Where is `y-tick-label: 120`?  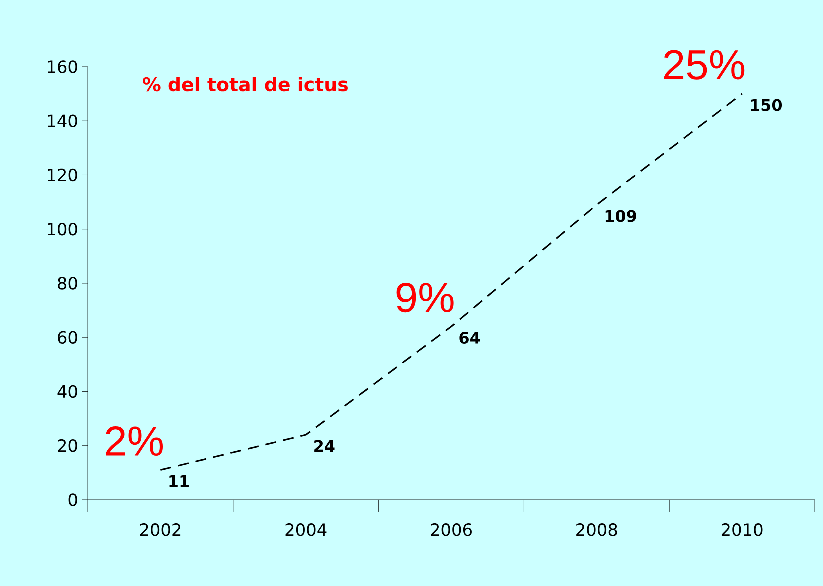
y-tick-label: 120 is located at coordinates (63, 175).